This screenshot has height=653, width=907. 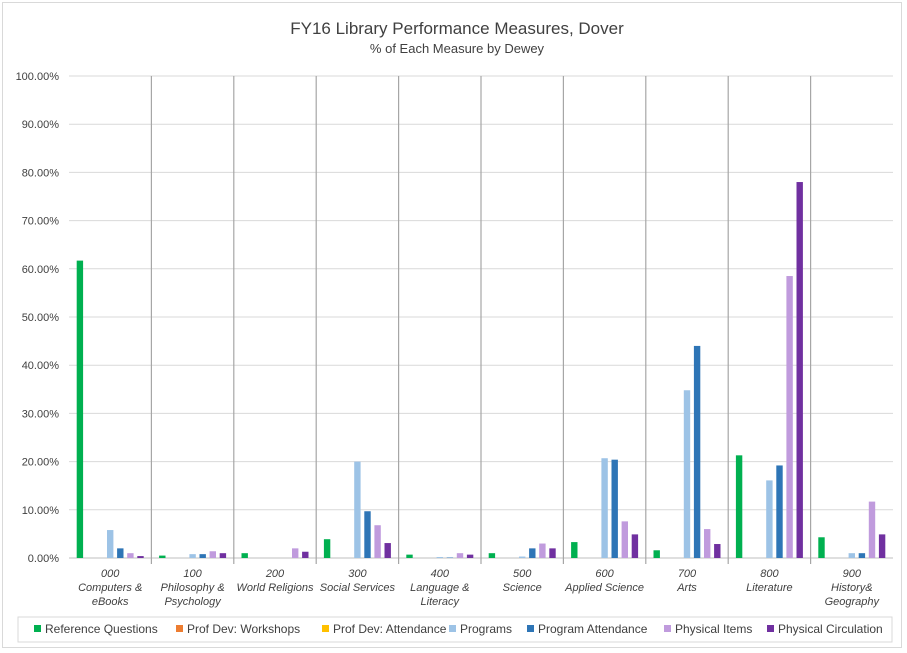 I want to click on x-tick-label: Arts, so click(x=686, y=588).